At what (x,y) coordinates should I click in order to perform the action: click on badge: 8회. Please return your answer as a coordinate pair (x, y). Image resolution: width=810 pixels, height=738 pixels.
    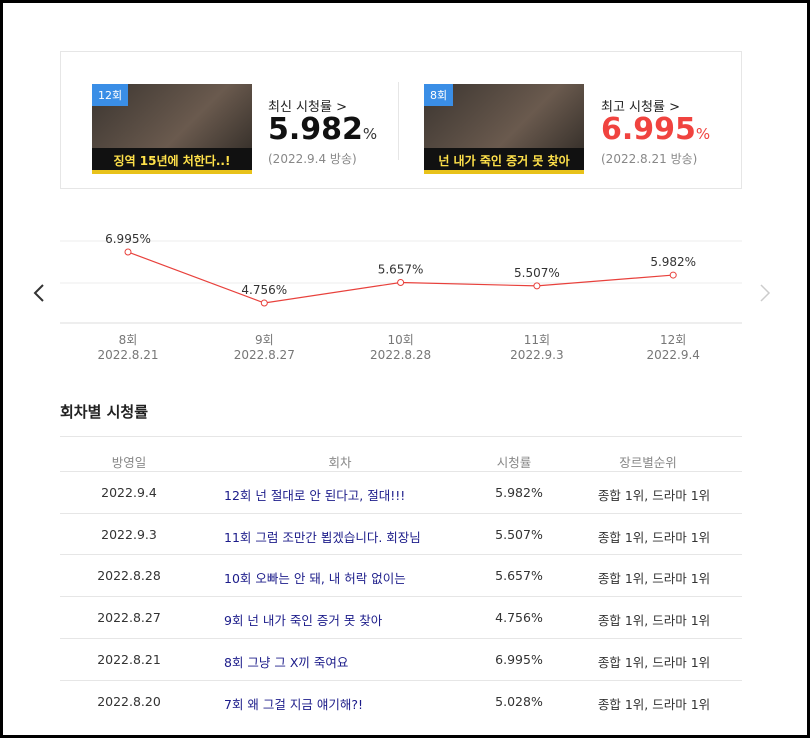
    Looking at the image, I should click on (439, 95).